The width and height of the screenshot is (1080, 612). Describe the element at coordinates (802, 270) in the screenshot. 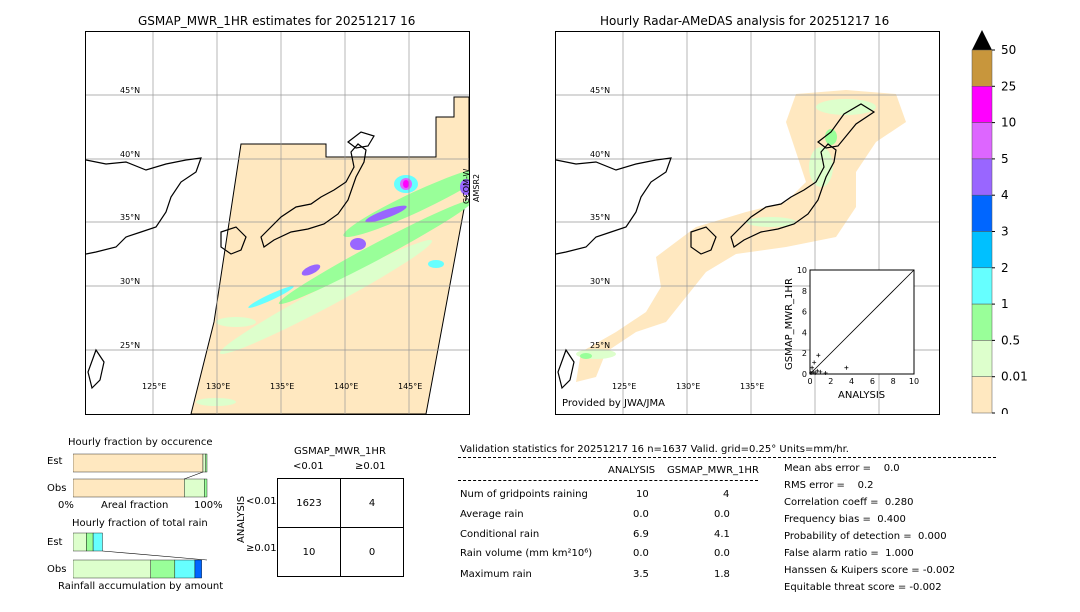

I see `scatter-ytick: 10` at that location.